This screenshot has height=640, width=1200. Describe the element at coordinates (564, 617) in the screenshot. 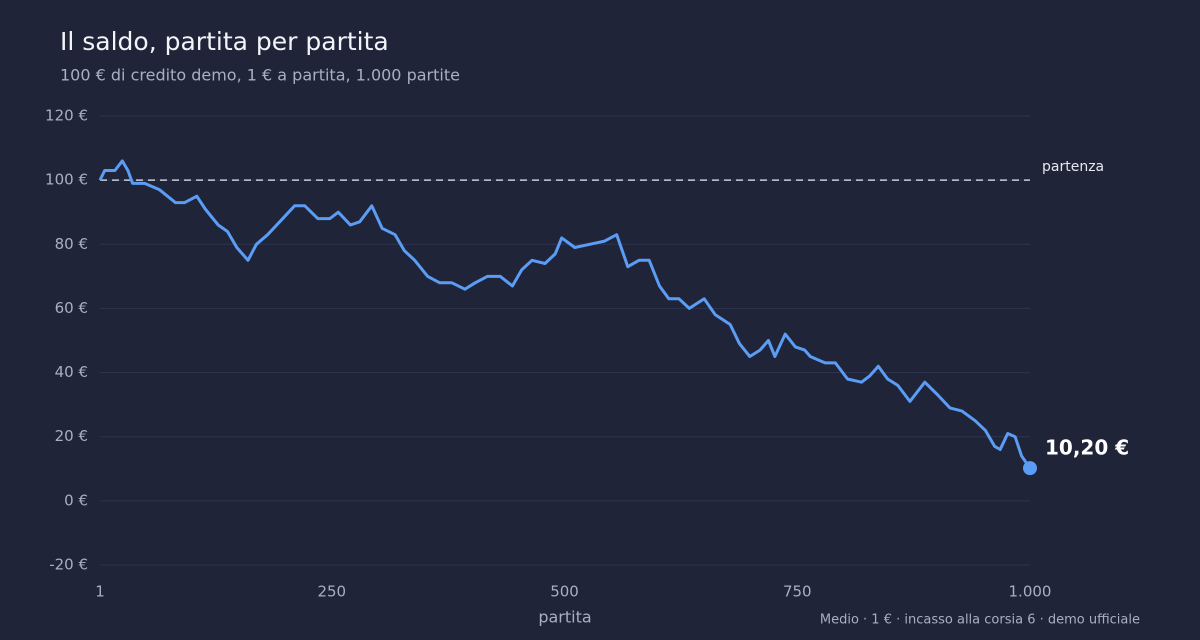

I see `x-axis-label: partita` at that location.